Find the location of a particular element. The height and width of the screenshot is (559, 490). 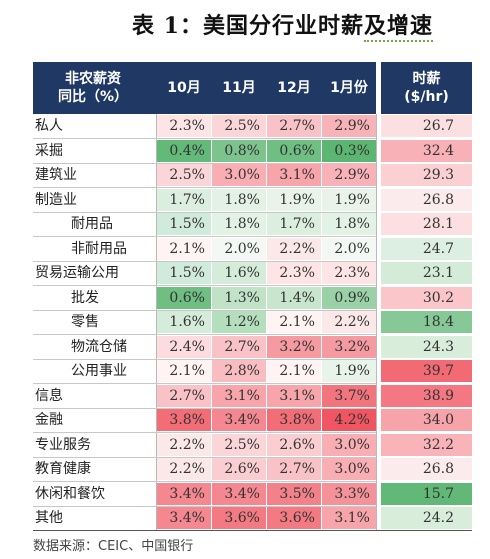

table-row: 物流仓储 2.4% 2.7% 3.2% 3.2% 24.3 is located at coordinates (252, 347).